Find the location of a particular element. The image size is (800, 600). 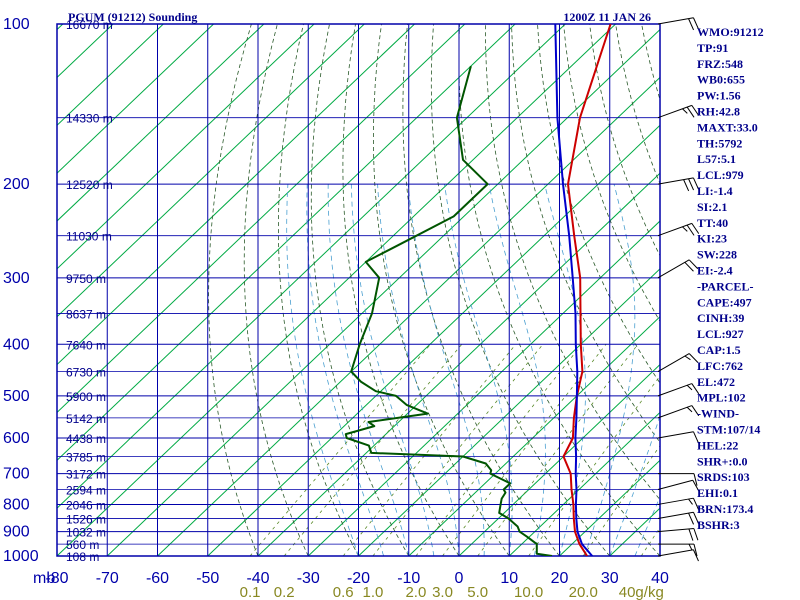

height-label: 8637 m is located at coordinates (86, 314).